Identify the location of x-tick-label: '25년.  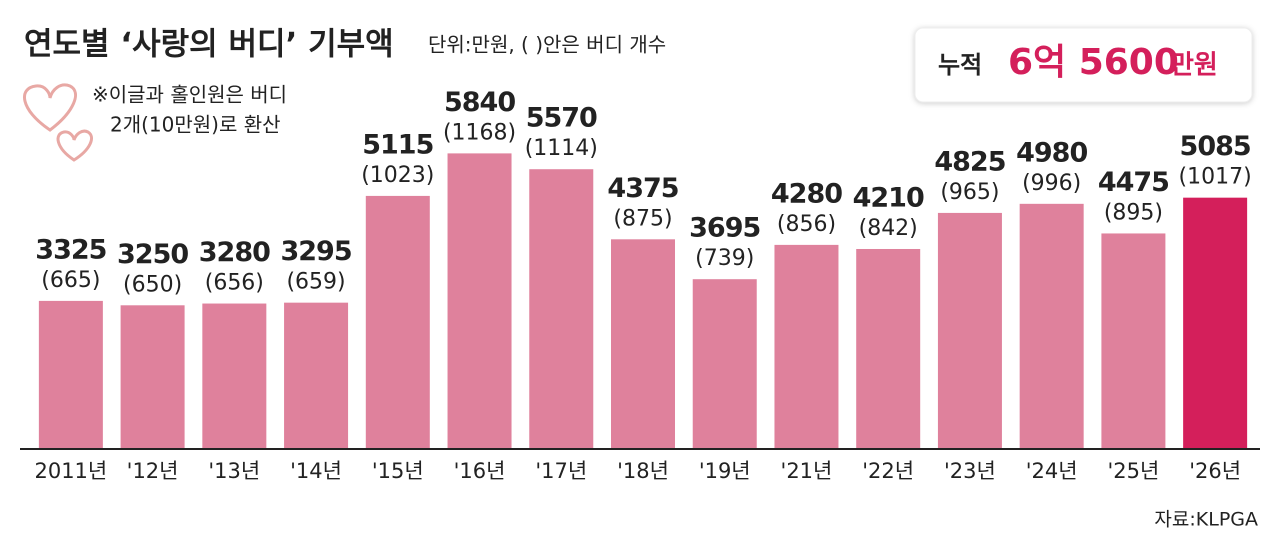
(1133, 471).